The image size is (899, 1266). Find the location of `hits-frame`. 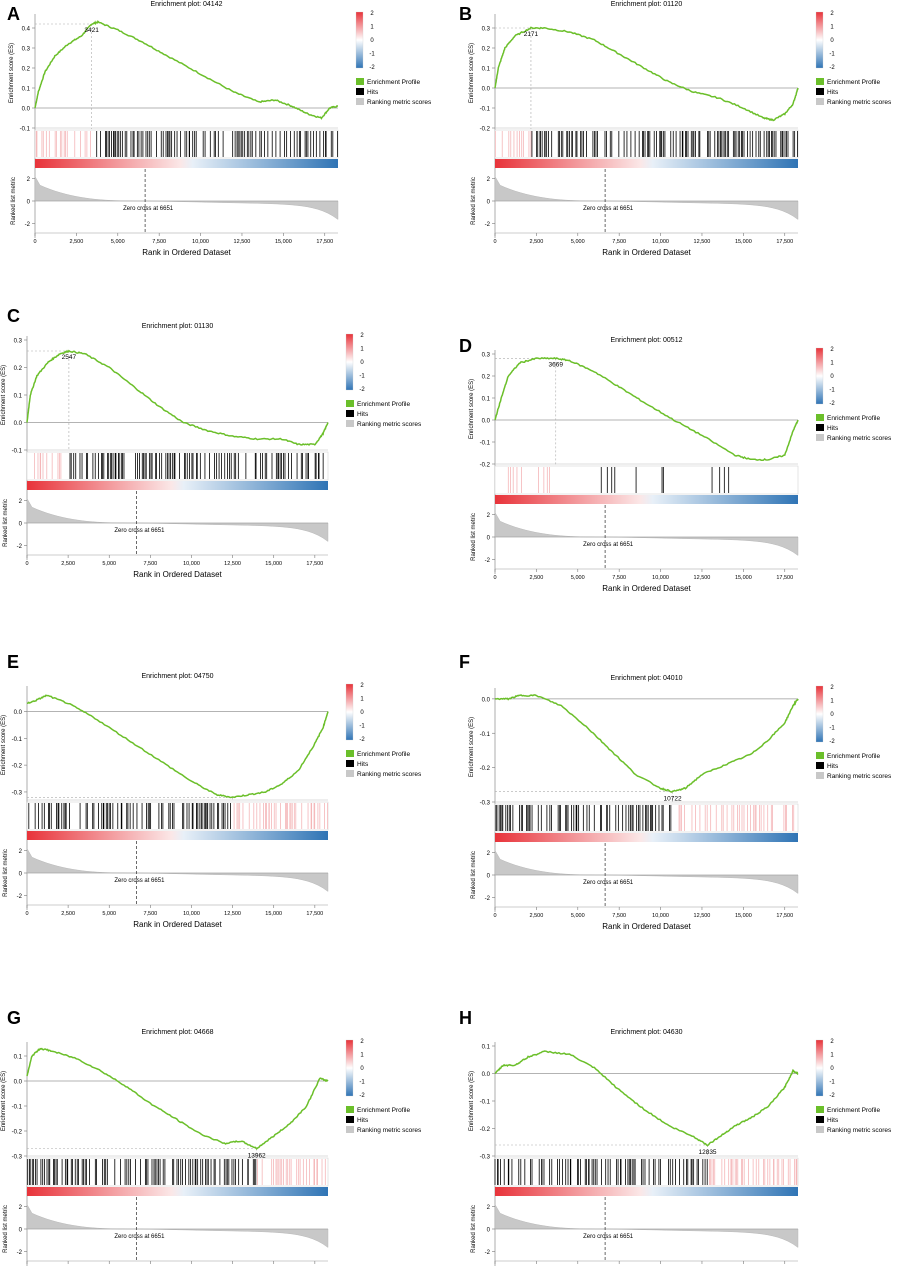

hits-frame is located at coordinates (646, 1172).